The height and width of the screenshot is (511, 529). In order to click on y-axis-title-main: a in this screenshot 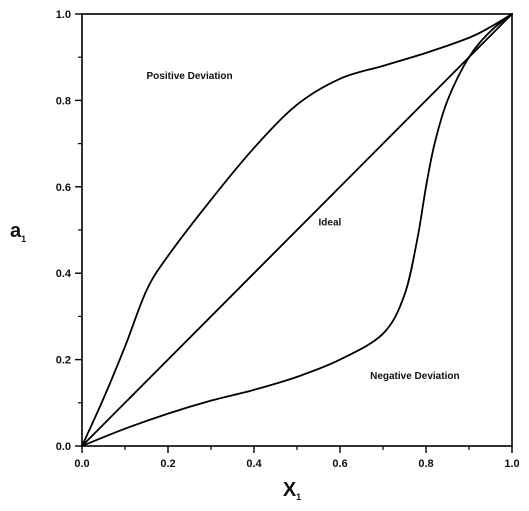, I will do `click(16, 231)`.